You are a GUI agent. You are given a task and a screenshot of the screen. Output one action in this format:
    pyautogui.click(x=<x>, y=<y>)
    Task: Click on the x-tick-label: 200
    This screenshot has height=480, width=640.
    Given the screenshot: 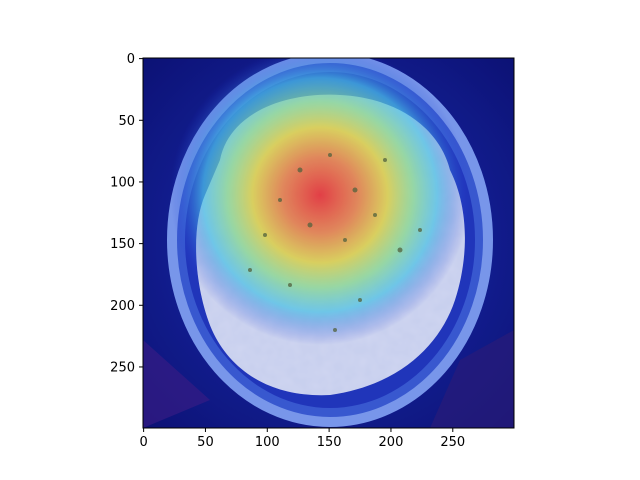 What is the action you would take?
    pyautogui.click(x=391, y=442)
    